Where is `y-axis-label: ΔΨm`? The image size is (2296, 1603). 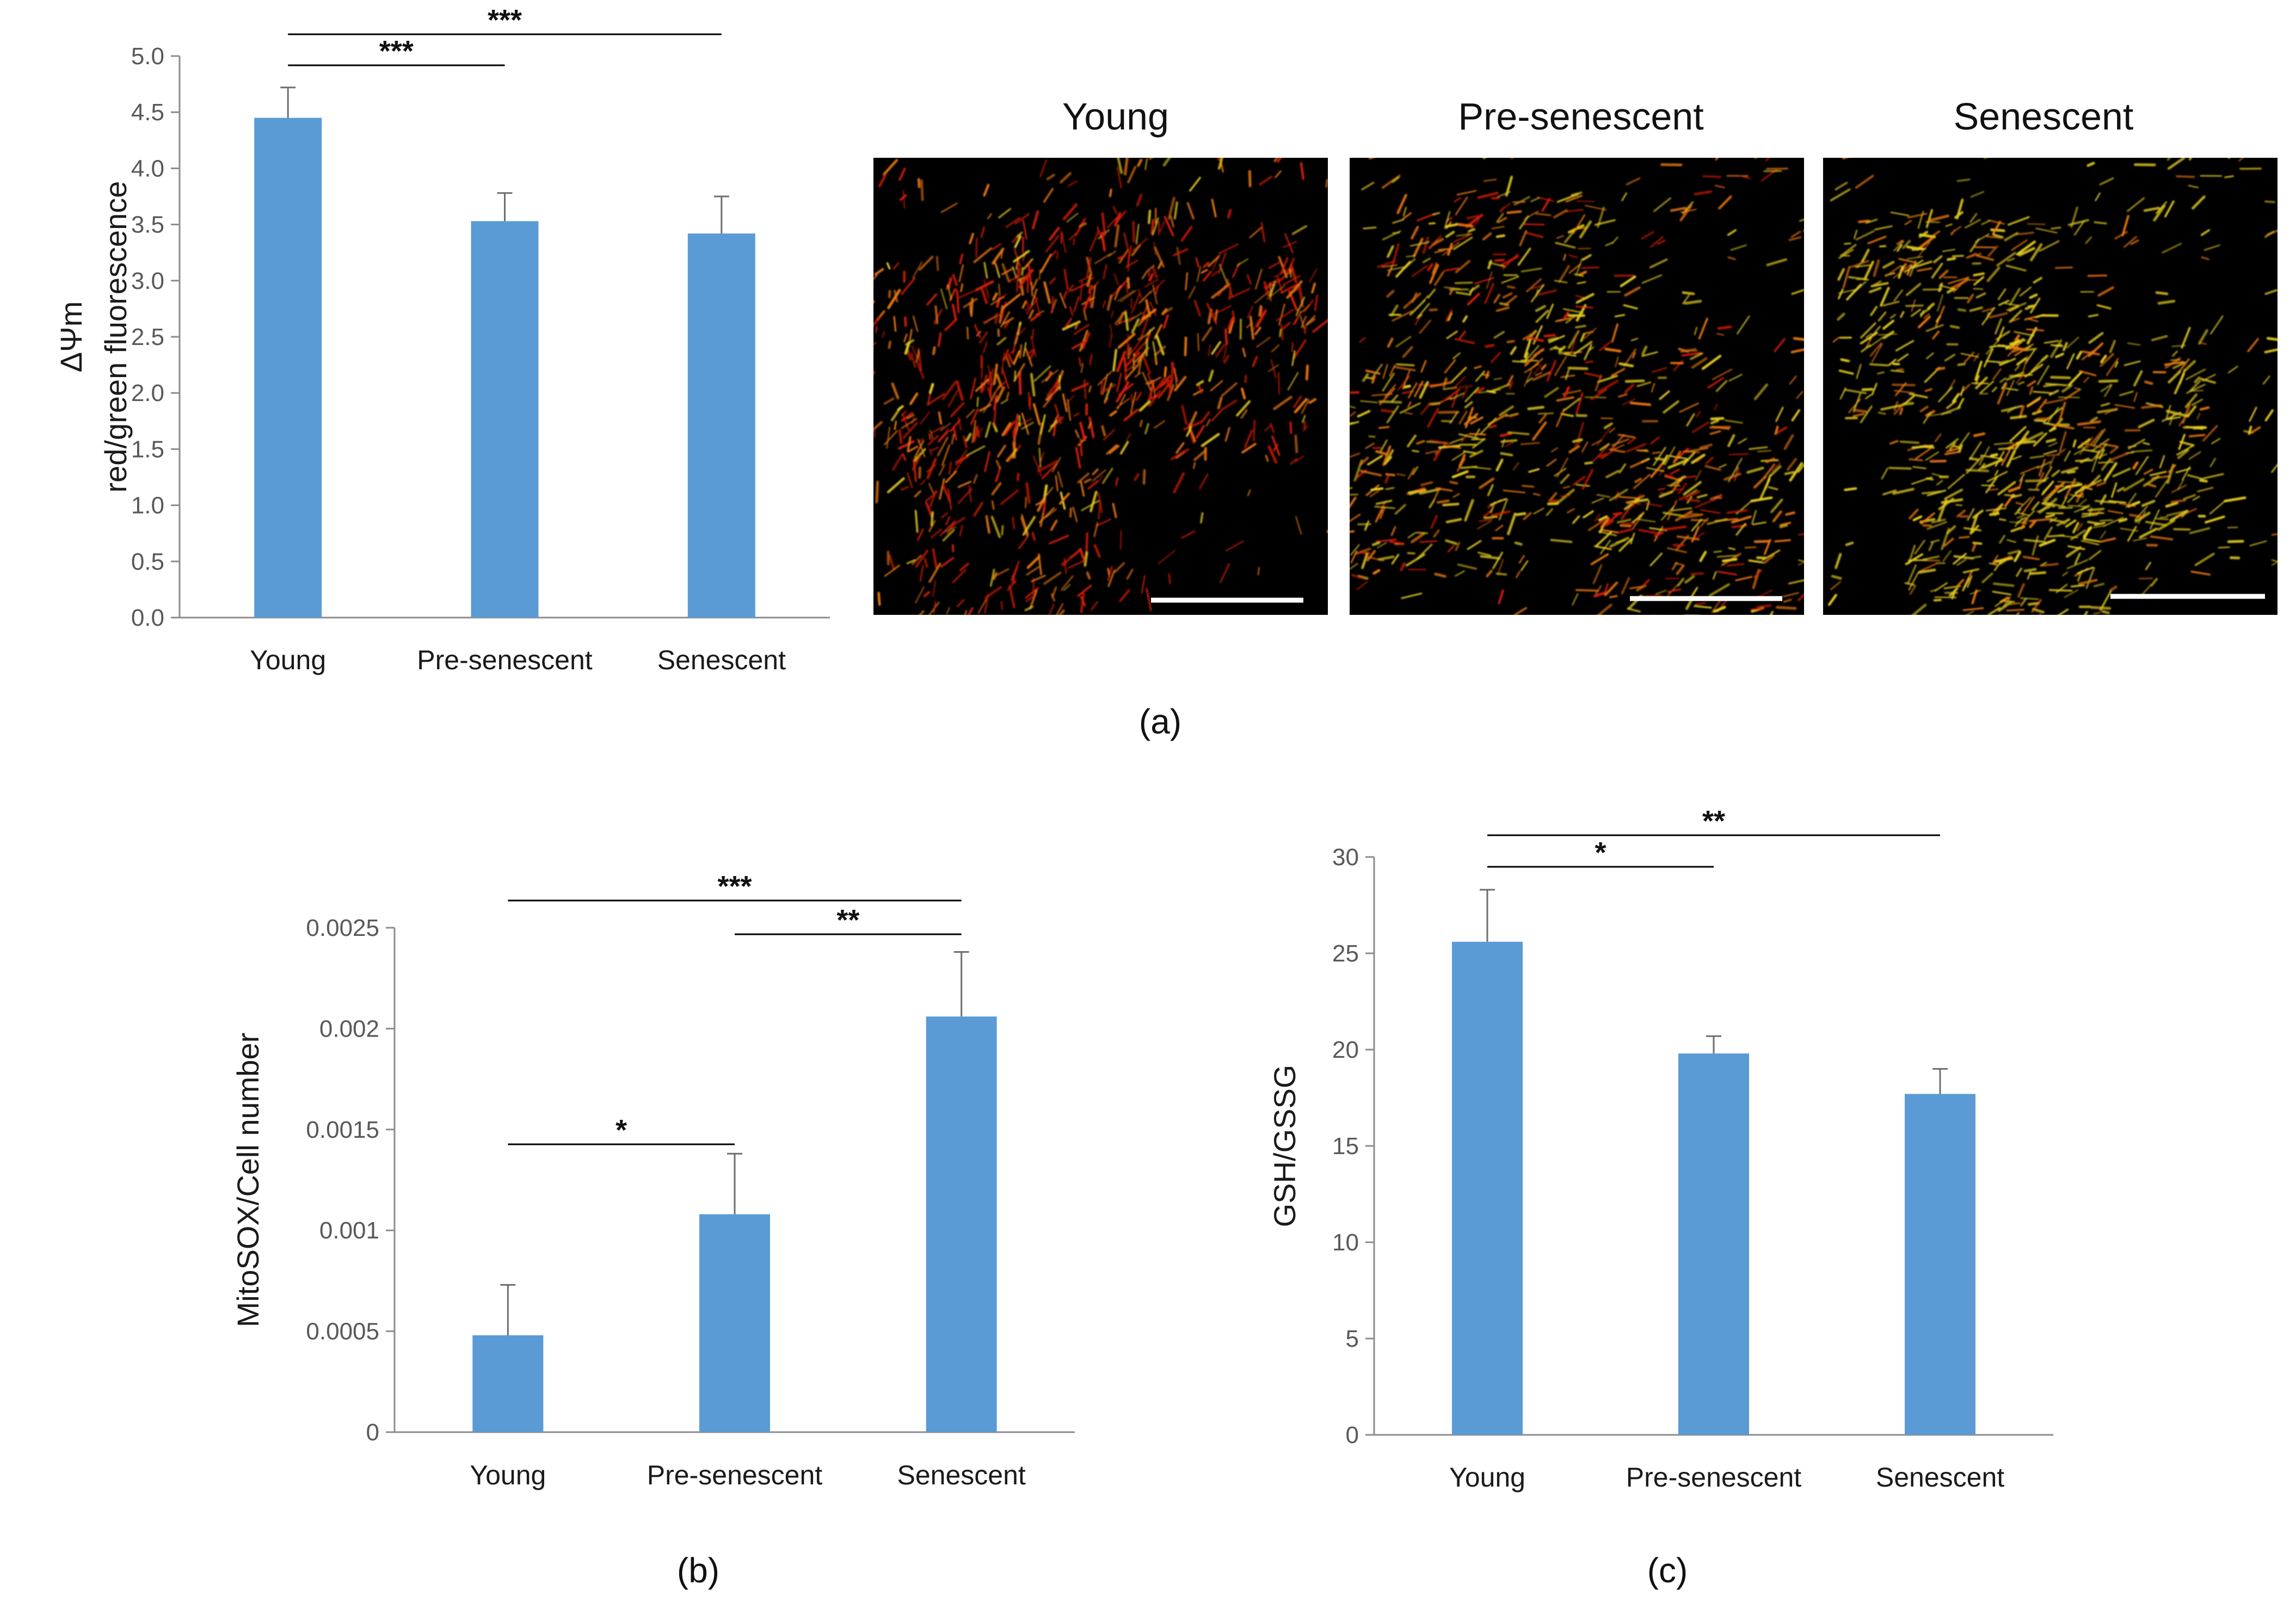 y-axis-label: ΔΨm is located at coordinates (71, 337).